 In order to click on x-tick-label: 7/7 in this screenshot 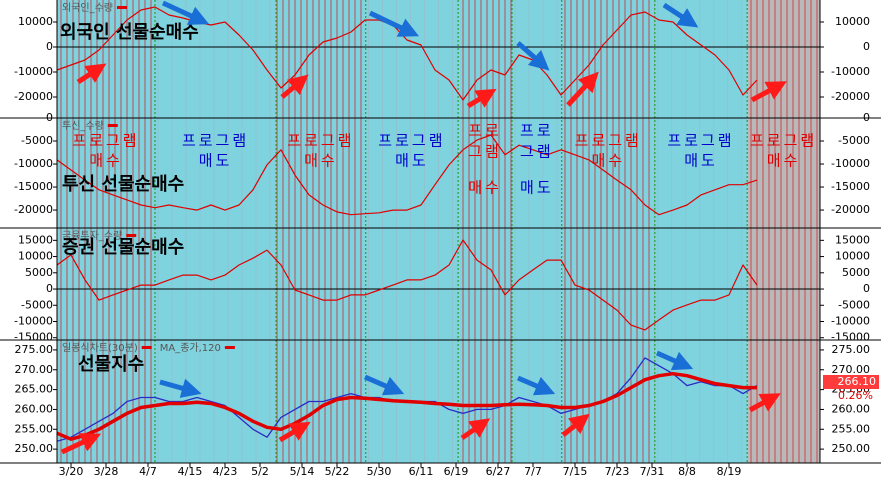, I will do `click(533, 471)`.